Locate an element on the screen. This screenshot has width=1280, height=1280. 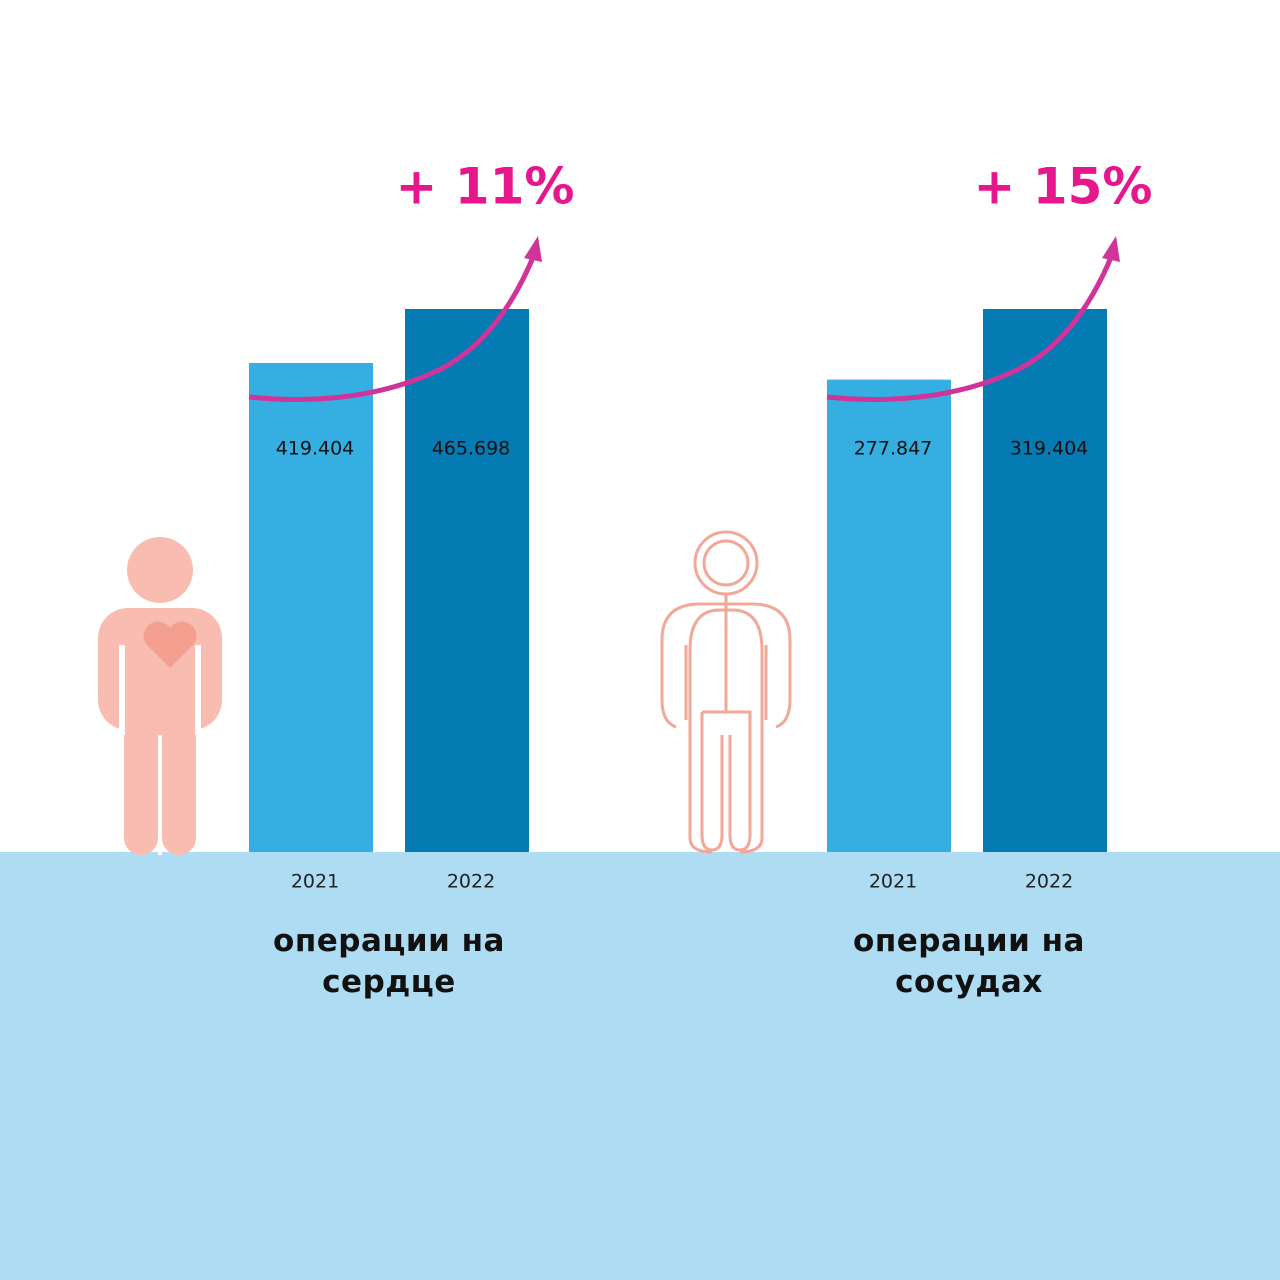
chart-title: операции на сердце is located at coordinates (389, 961).